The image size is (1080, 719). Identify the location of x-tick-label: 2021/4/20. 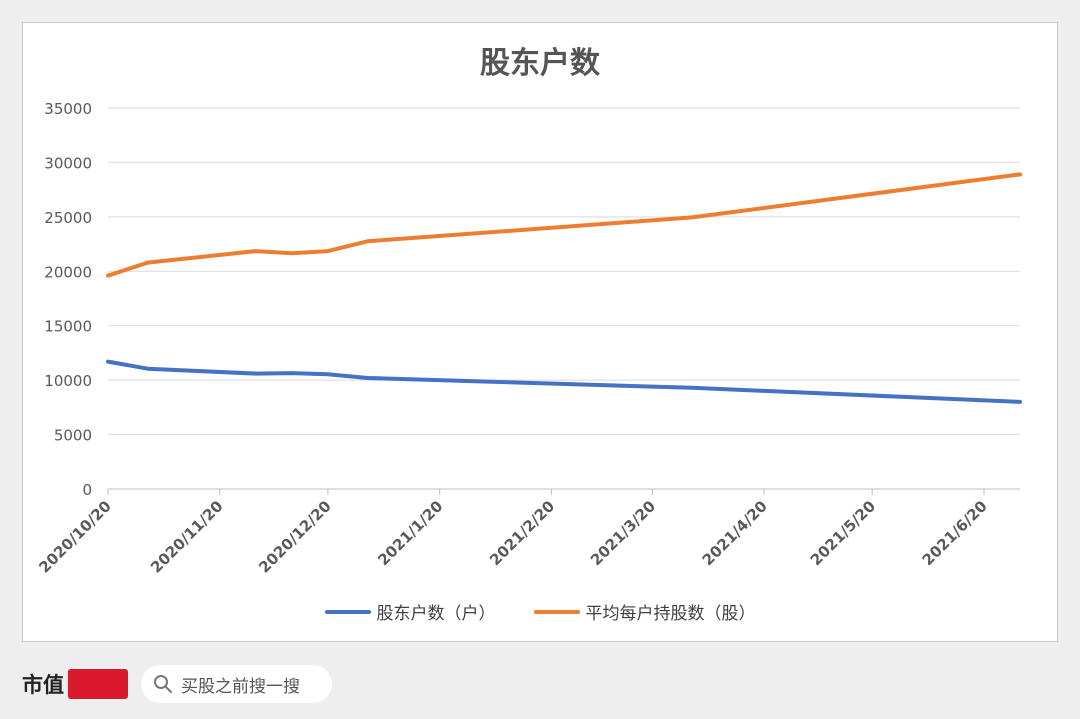
(735, 533).